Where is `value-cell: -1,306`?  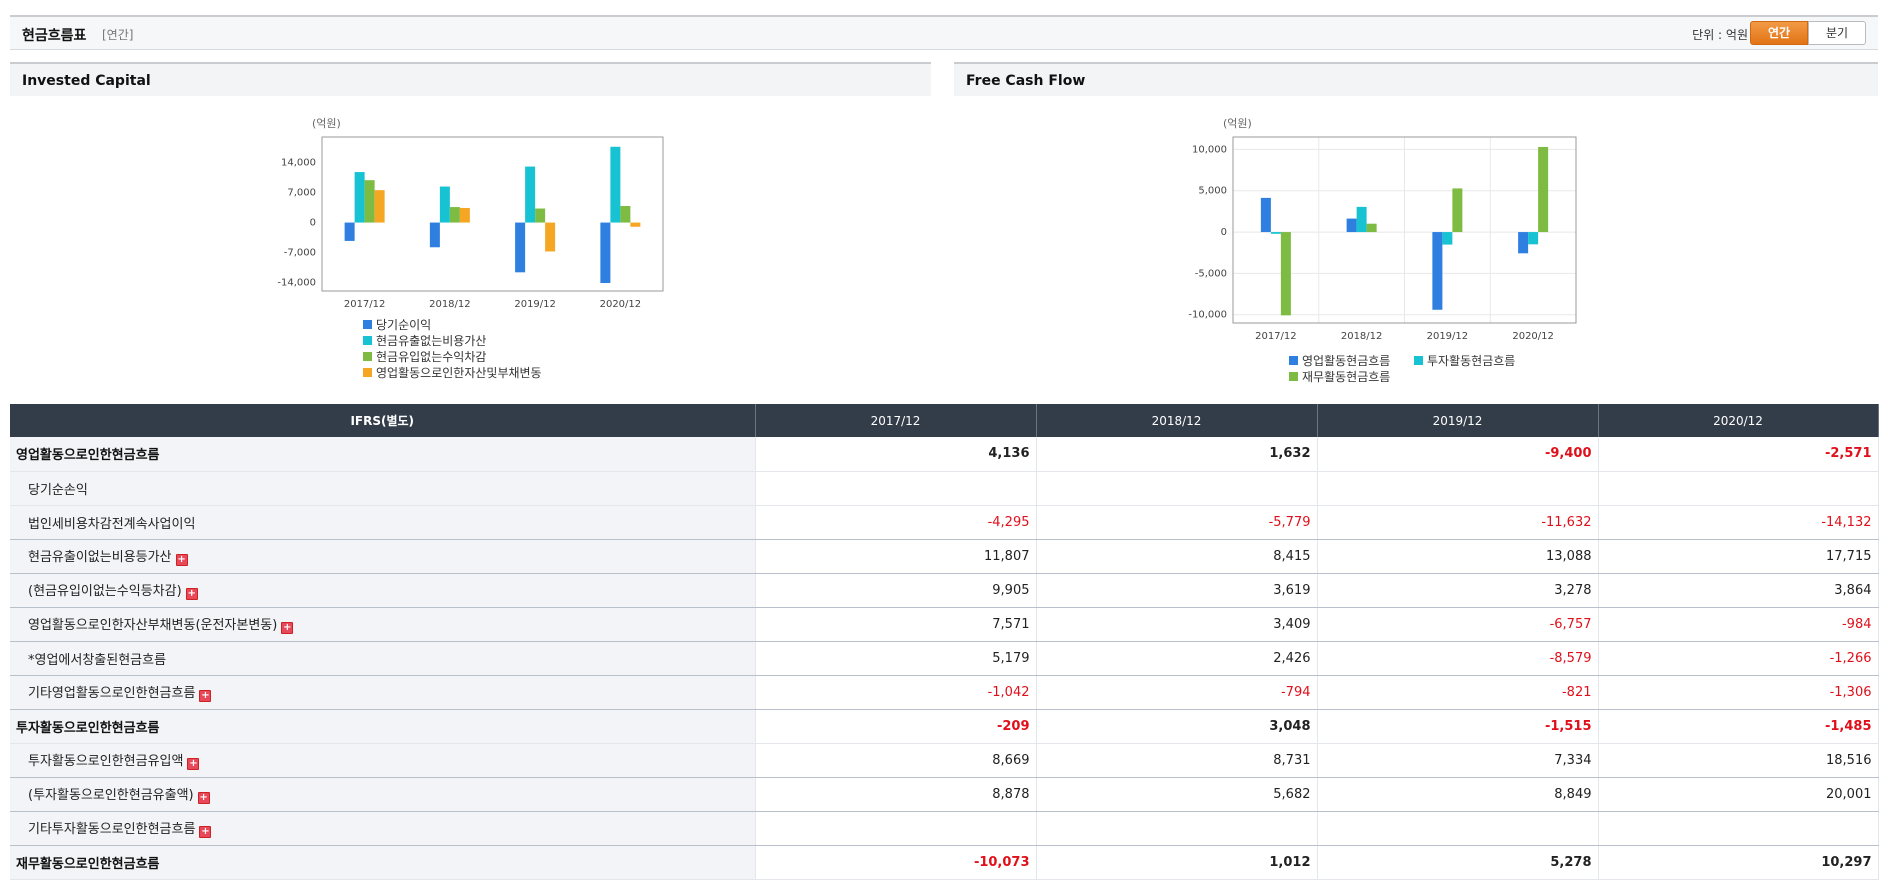
value-cell: -1,306 is located at coordinates (1738, 692).